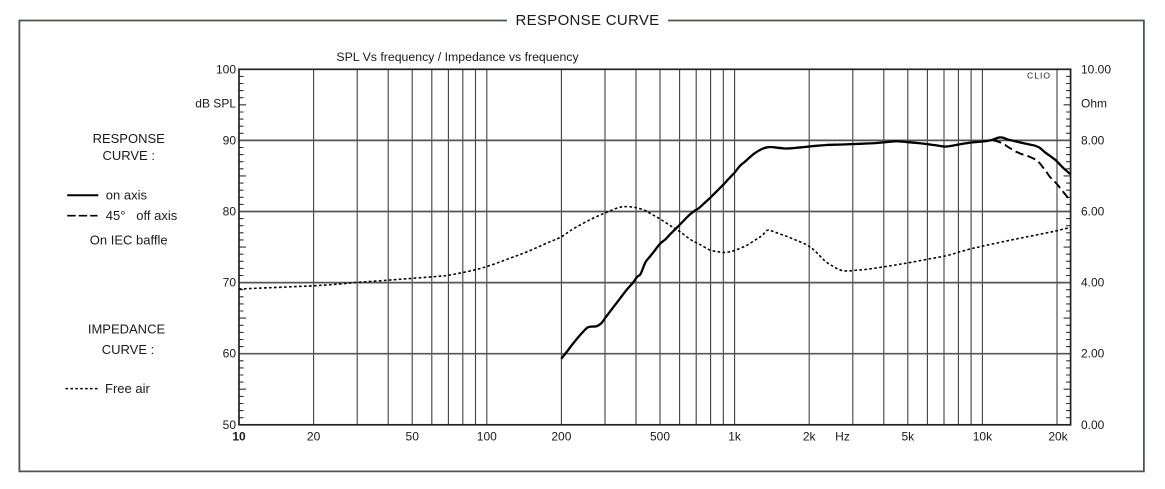  I want to click on svg-text: 500, so click(660, 437).